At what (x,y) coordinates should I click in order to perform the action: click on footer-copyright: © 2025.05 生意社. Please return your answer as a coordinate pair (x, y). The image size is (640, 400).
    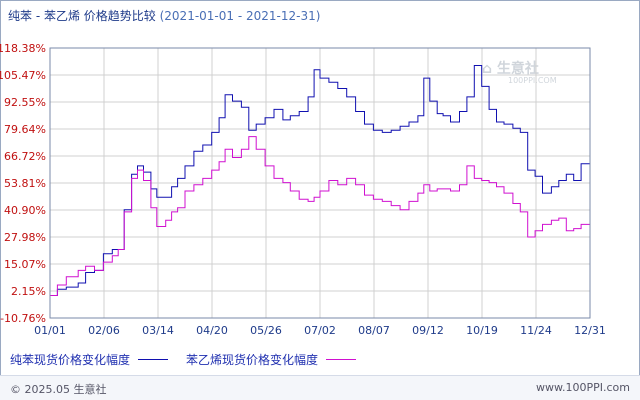
    Looking at the image, I should click on (58, 389).